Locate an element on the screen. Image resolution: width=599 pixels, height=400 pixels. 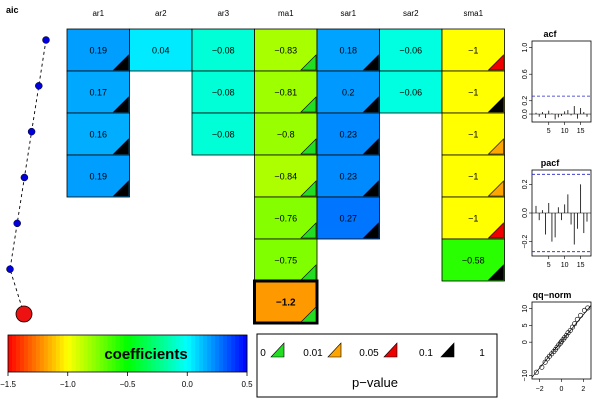
pacf-panel: pacf −0.2 0.0 0.2 5 10 15 is located at coordinates (557, 213).